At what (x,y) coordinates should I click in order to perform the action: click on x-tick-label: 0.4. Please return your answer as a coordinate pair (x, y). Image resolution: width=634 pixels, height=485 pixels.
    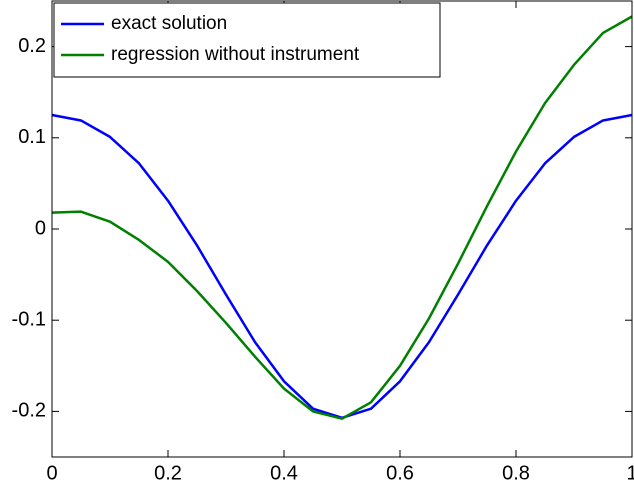
    Looking at the image, I should click on (284, 473).